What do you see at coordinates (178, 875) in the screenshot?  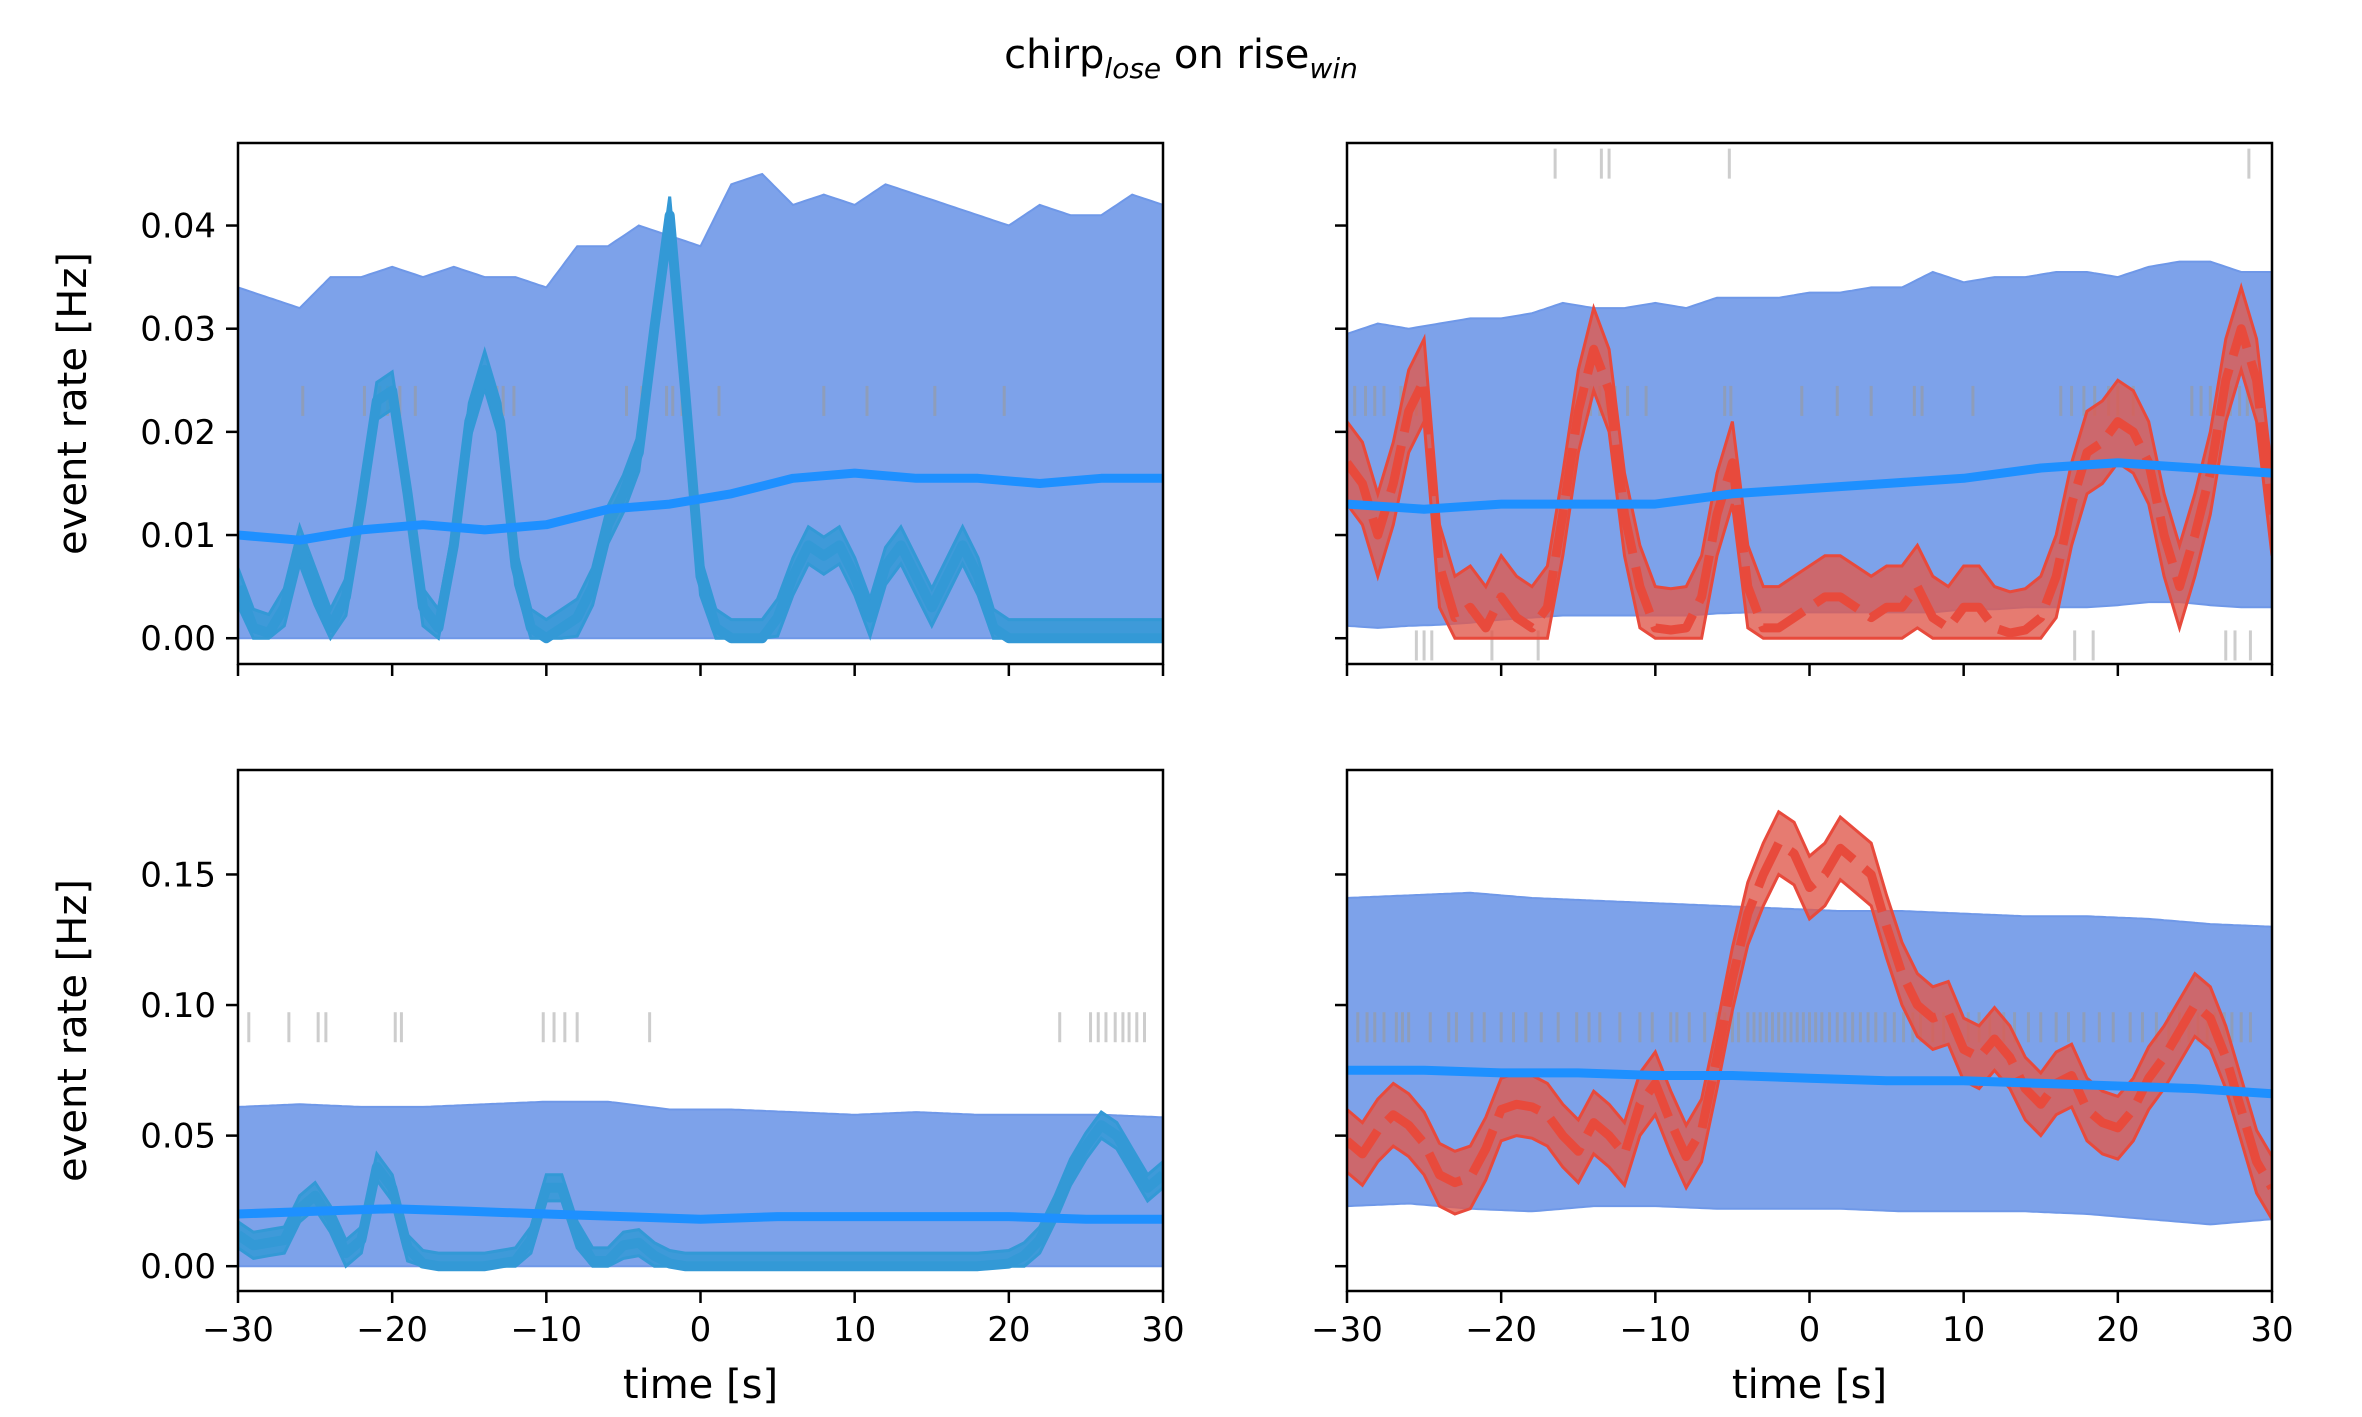 I see `y-tick-label: 0.15` at bounding box center [178, 875].